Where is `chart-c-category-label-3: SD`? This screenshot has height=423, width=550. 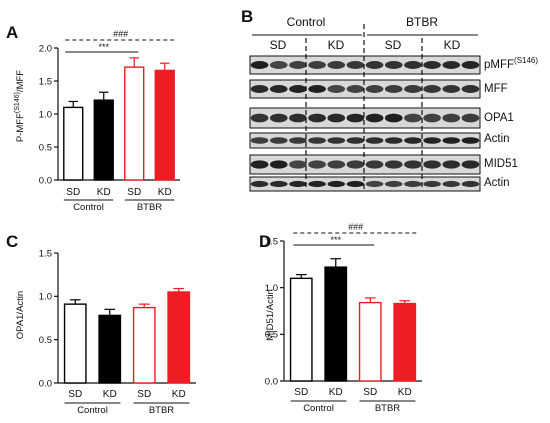
chart-c-category-label-3: SD is located at coordinates (144, 394).